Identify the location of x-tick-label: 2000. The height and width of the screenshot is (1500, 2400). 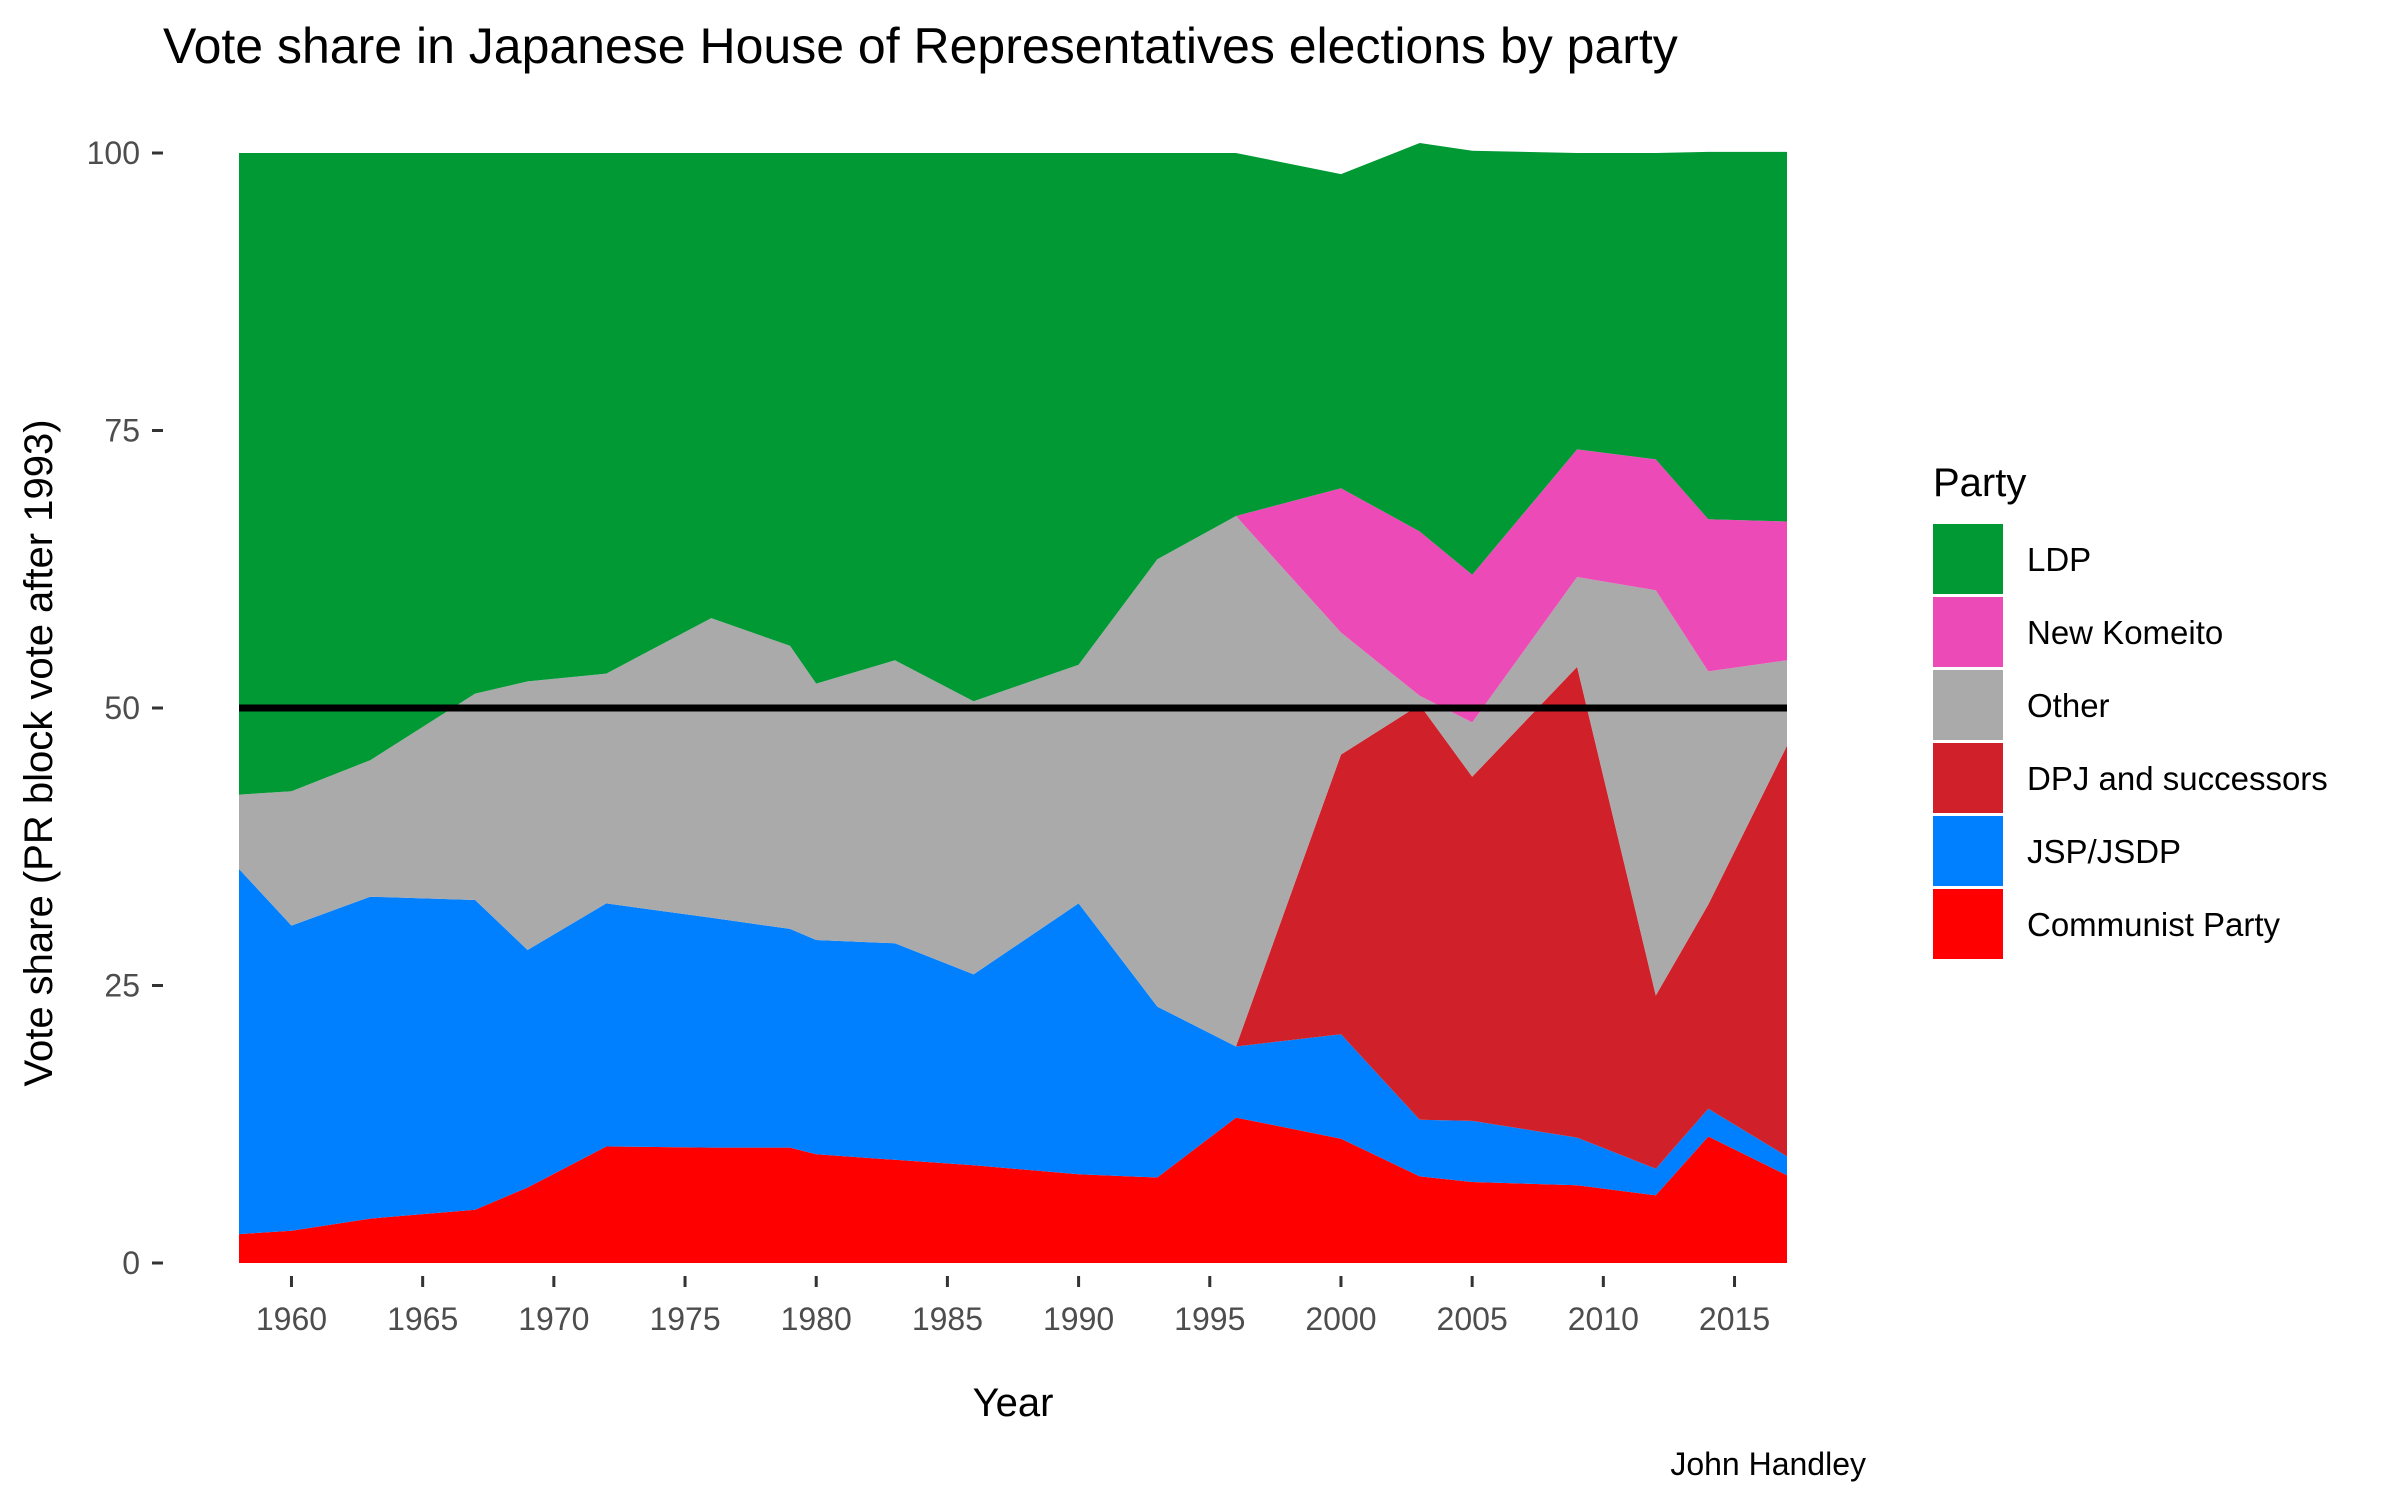
(1340, 1319).